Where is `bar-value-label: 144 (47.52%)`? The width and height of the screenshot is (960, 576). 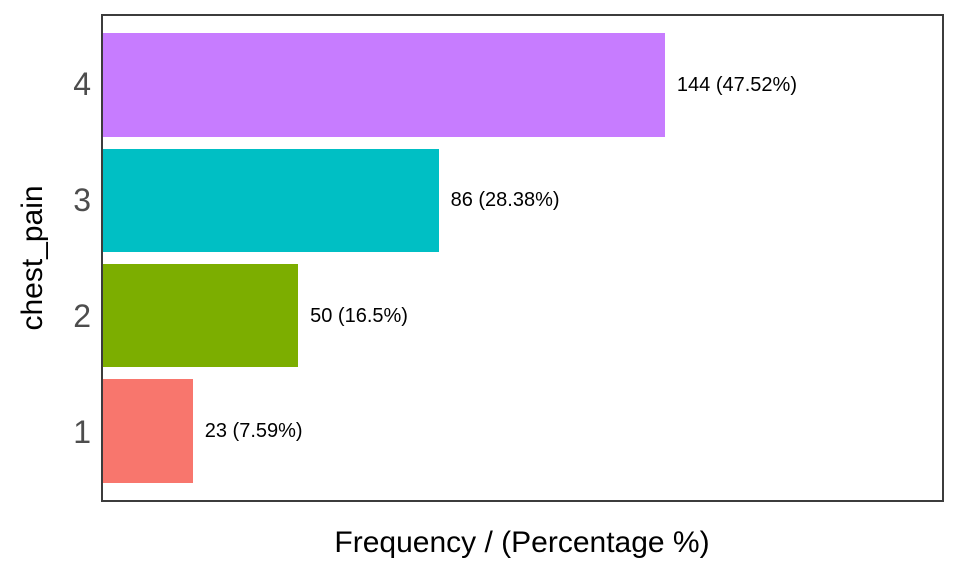
bar-value-label: 144 (47.52%) is located at coordinates (736, 85).